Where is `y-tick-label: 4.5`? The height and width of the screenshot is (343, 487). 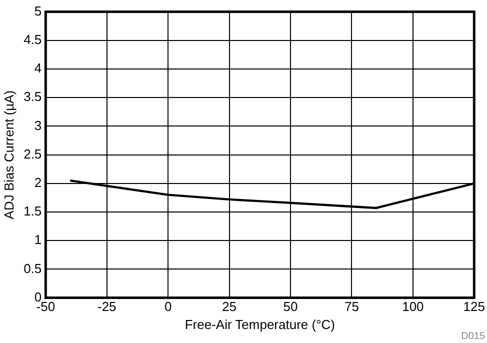
y-tick-label: 4.5 is located at coordinates (33, 39).